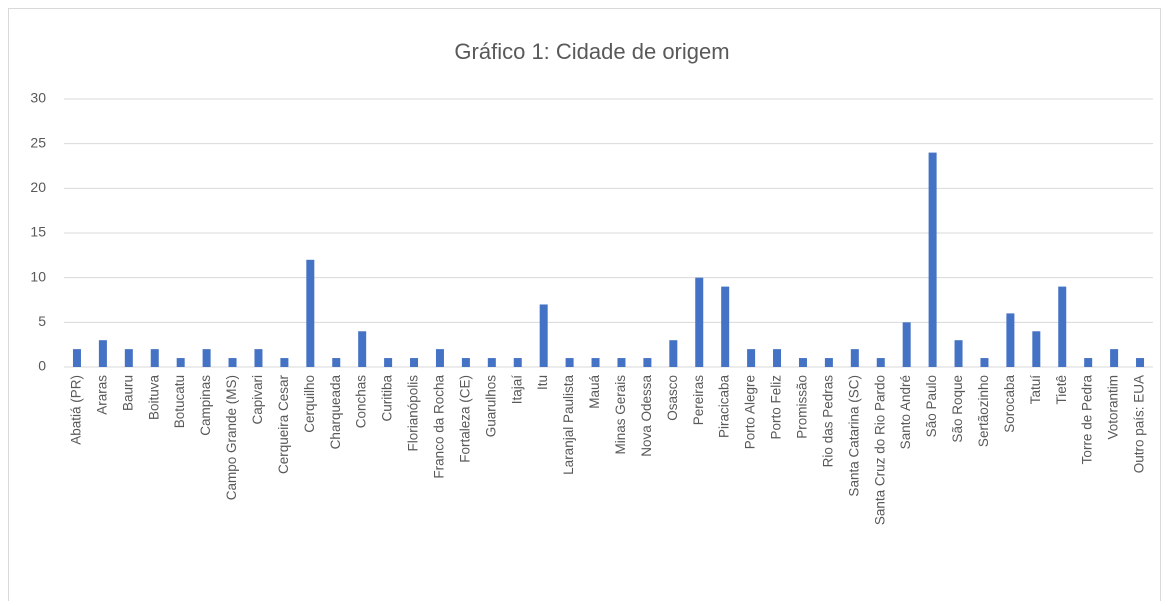 The height and width of the screenshot is (606, 1169). Describe the element at coordinates (413, 413) in the screenshot. I see `x-tick-label: Florianópolis` at that location.